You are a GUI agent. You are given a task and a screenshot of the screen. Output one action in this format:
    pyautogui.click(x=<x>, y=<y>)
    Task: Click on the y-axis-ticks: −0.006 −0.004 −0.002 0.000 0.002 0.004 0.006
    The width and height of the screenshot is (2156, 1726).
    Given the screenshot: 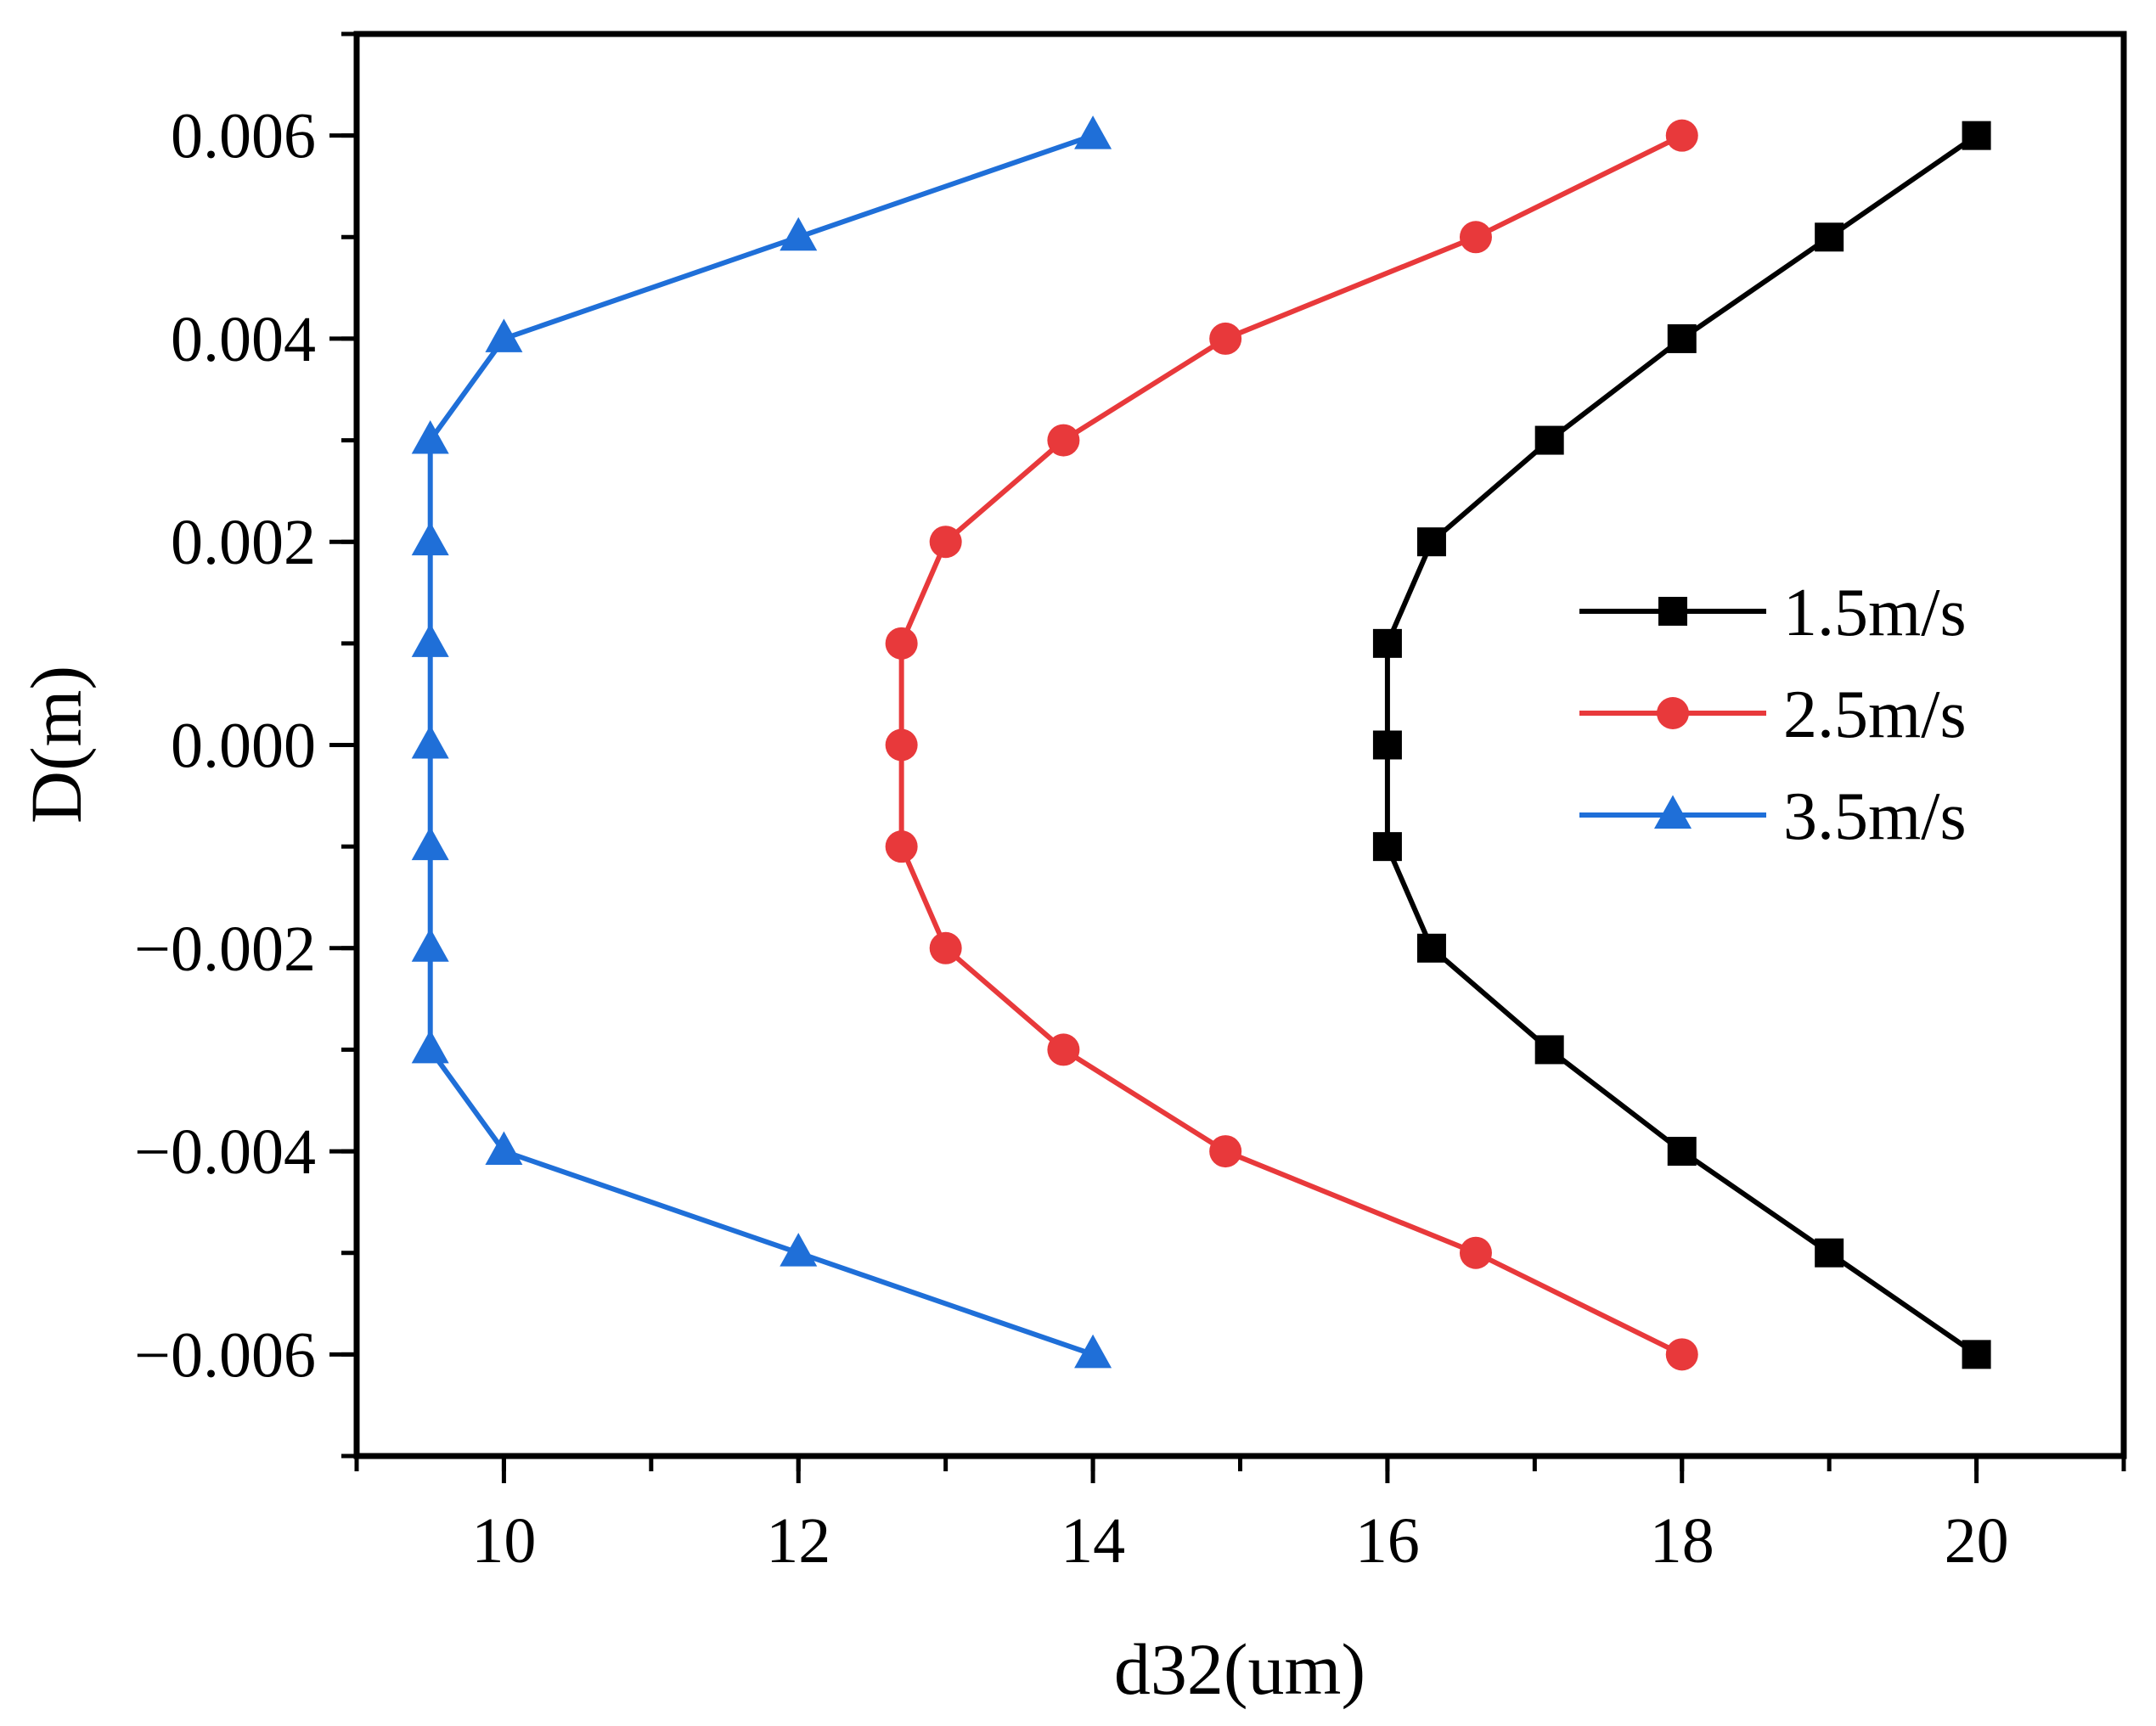 What is the action you would take?
    pyautogui.click(x=246, y=745)
    